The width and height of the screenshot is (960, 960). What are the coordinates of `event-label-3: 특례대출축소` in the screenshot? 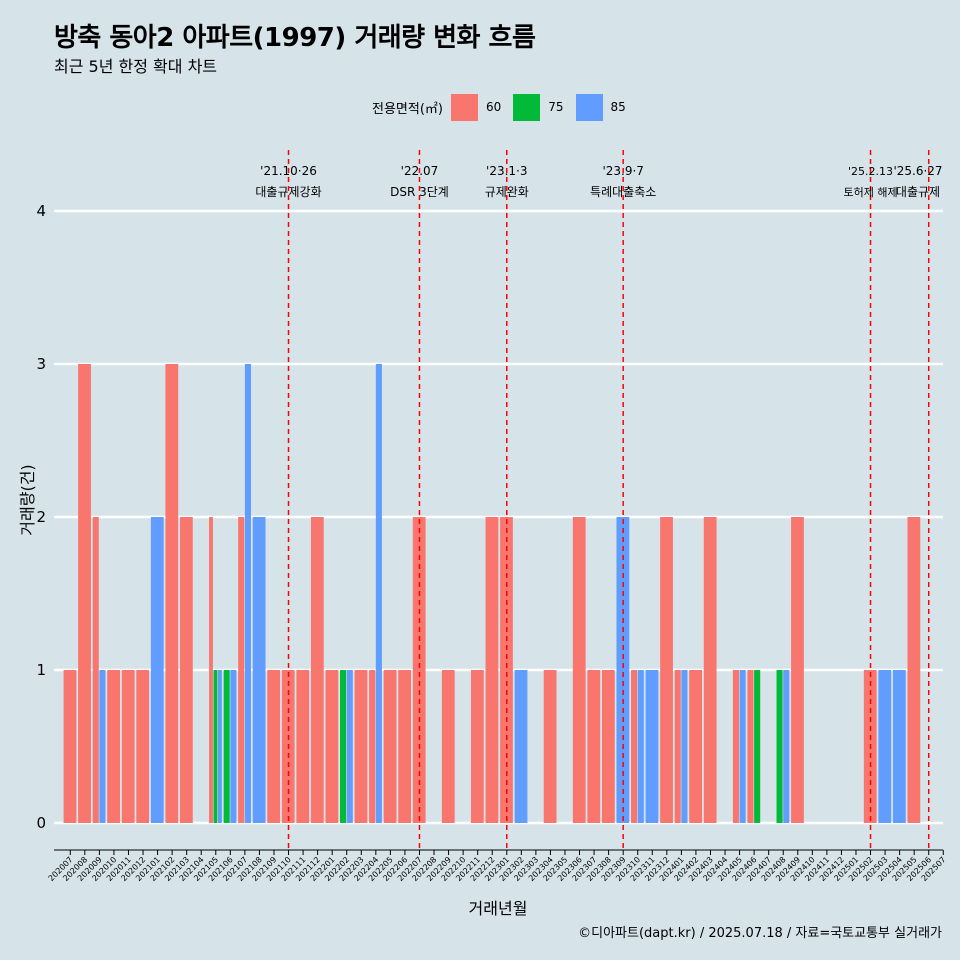 It's located at (623, 192).